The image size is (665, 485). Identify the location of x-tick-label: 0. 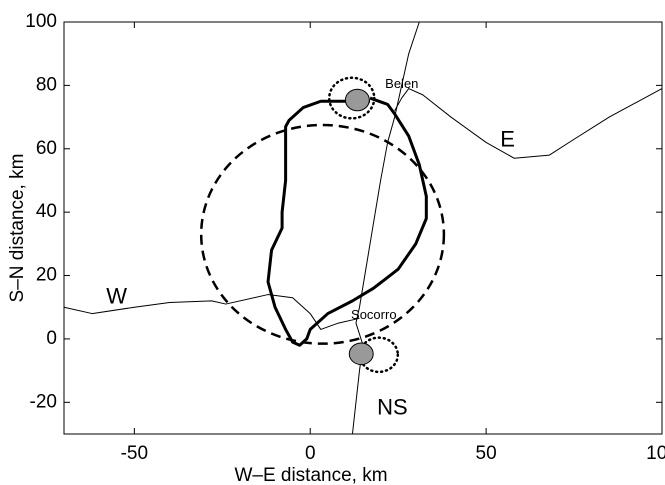
(310, 453).